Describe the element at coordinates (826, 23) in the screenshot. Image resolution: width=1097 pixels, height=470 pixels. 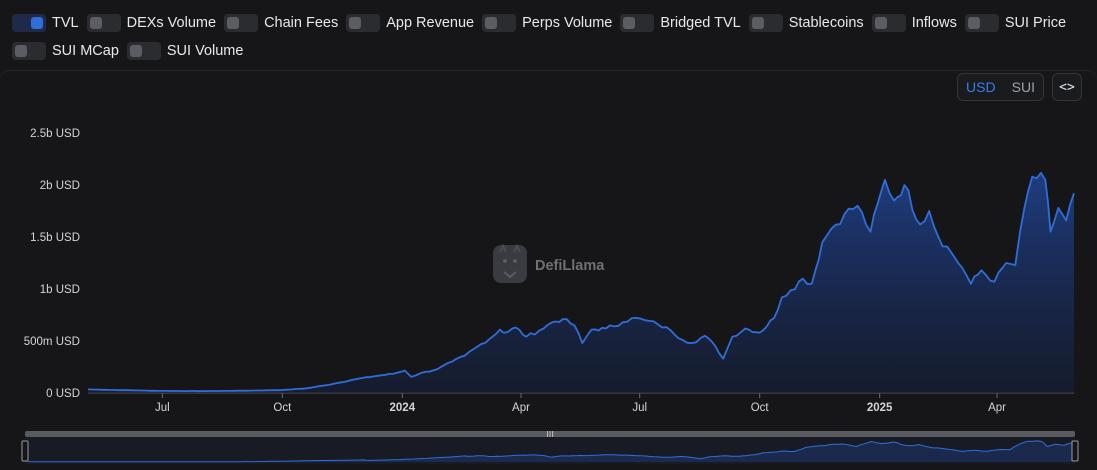
I see `toggle-label: Stablecoins` at that location.